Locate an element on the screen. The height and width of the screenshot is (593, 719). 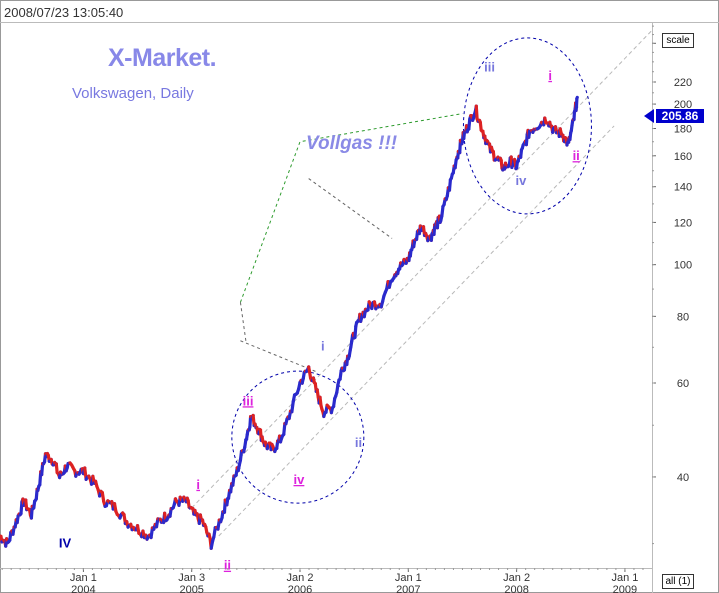
y-tick-label: 220 is located at coordinates (683, 83).